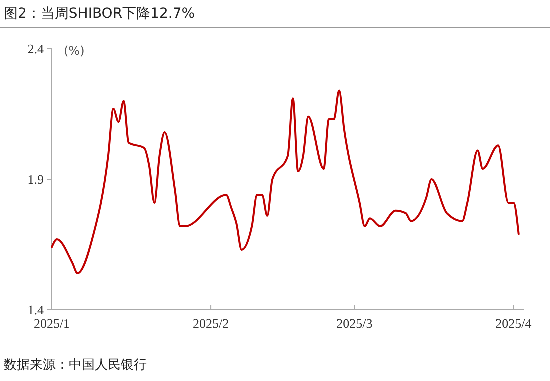 The width and height of the screenshot is (550, 381). What do you see at coordinates (74, 51) in the screenshot?
I see `y-axis-title: (%)` at bounding box center [74, 51].